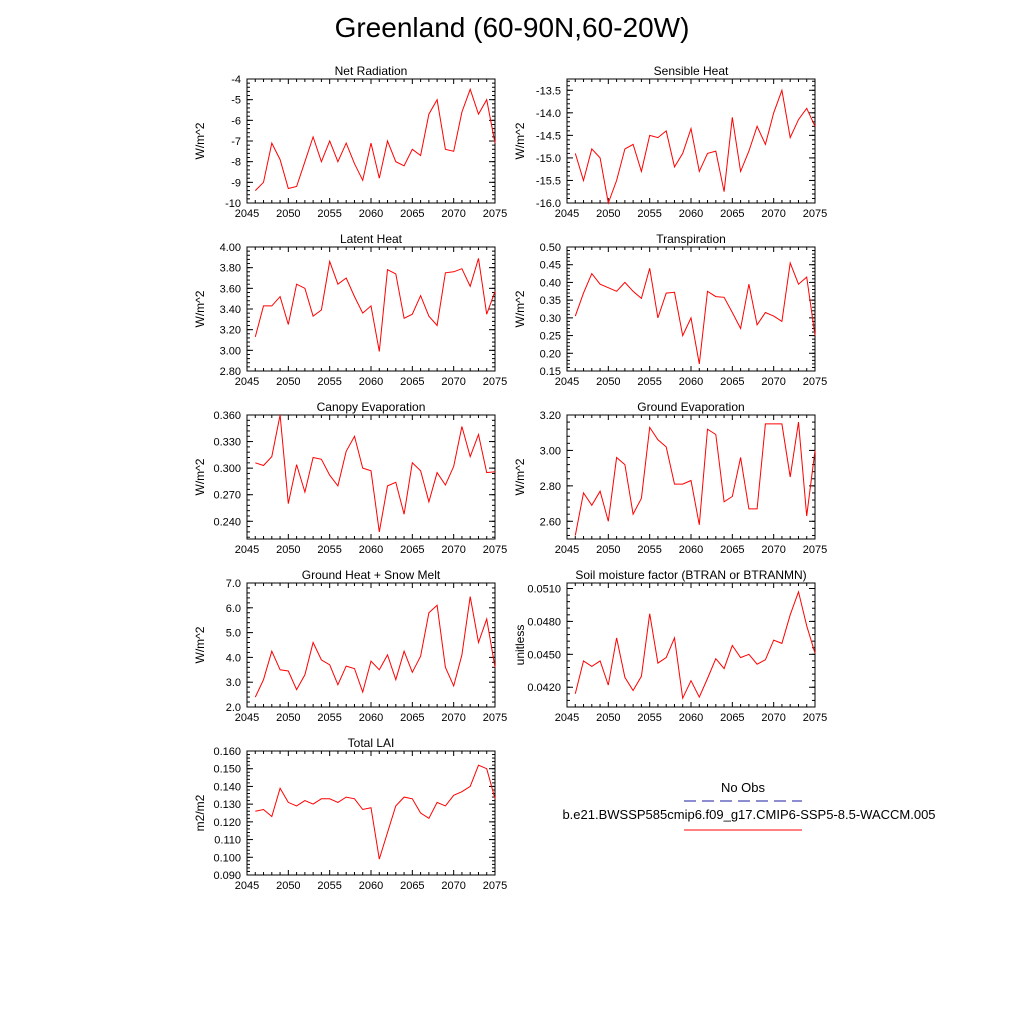 Image resolution: width=1024 pixels, height=1024 pixels. What do you see at coordinates (230, 269) in the screenshot?
I see `y-tick-label: 3.80` at bounding box center [230, 269].